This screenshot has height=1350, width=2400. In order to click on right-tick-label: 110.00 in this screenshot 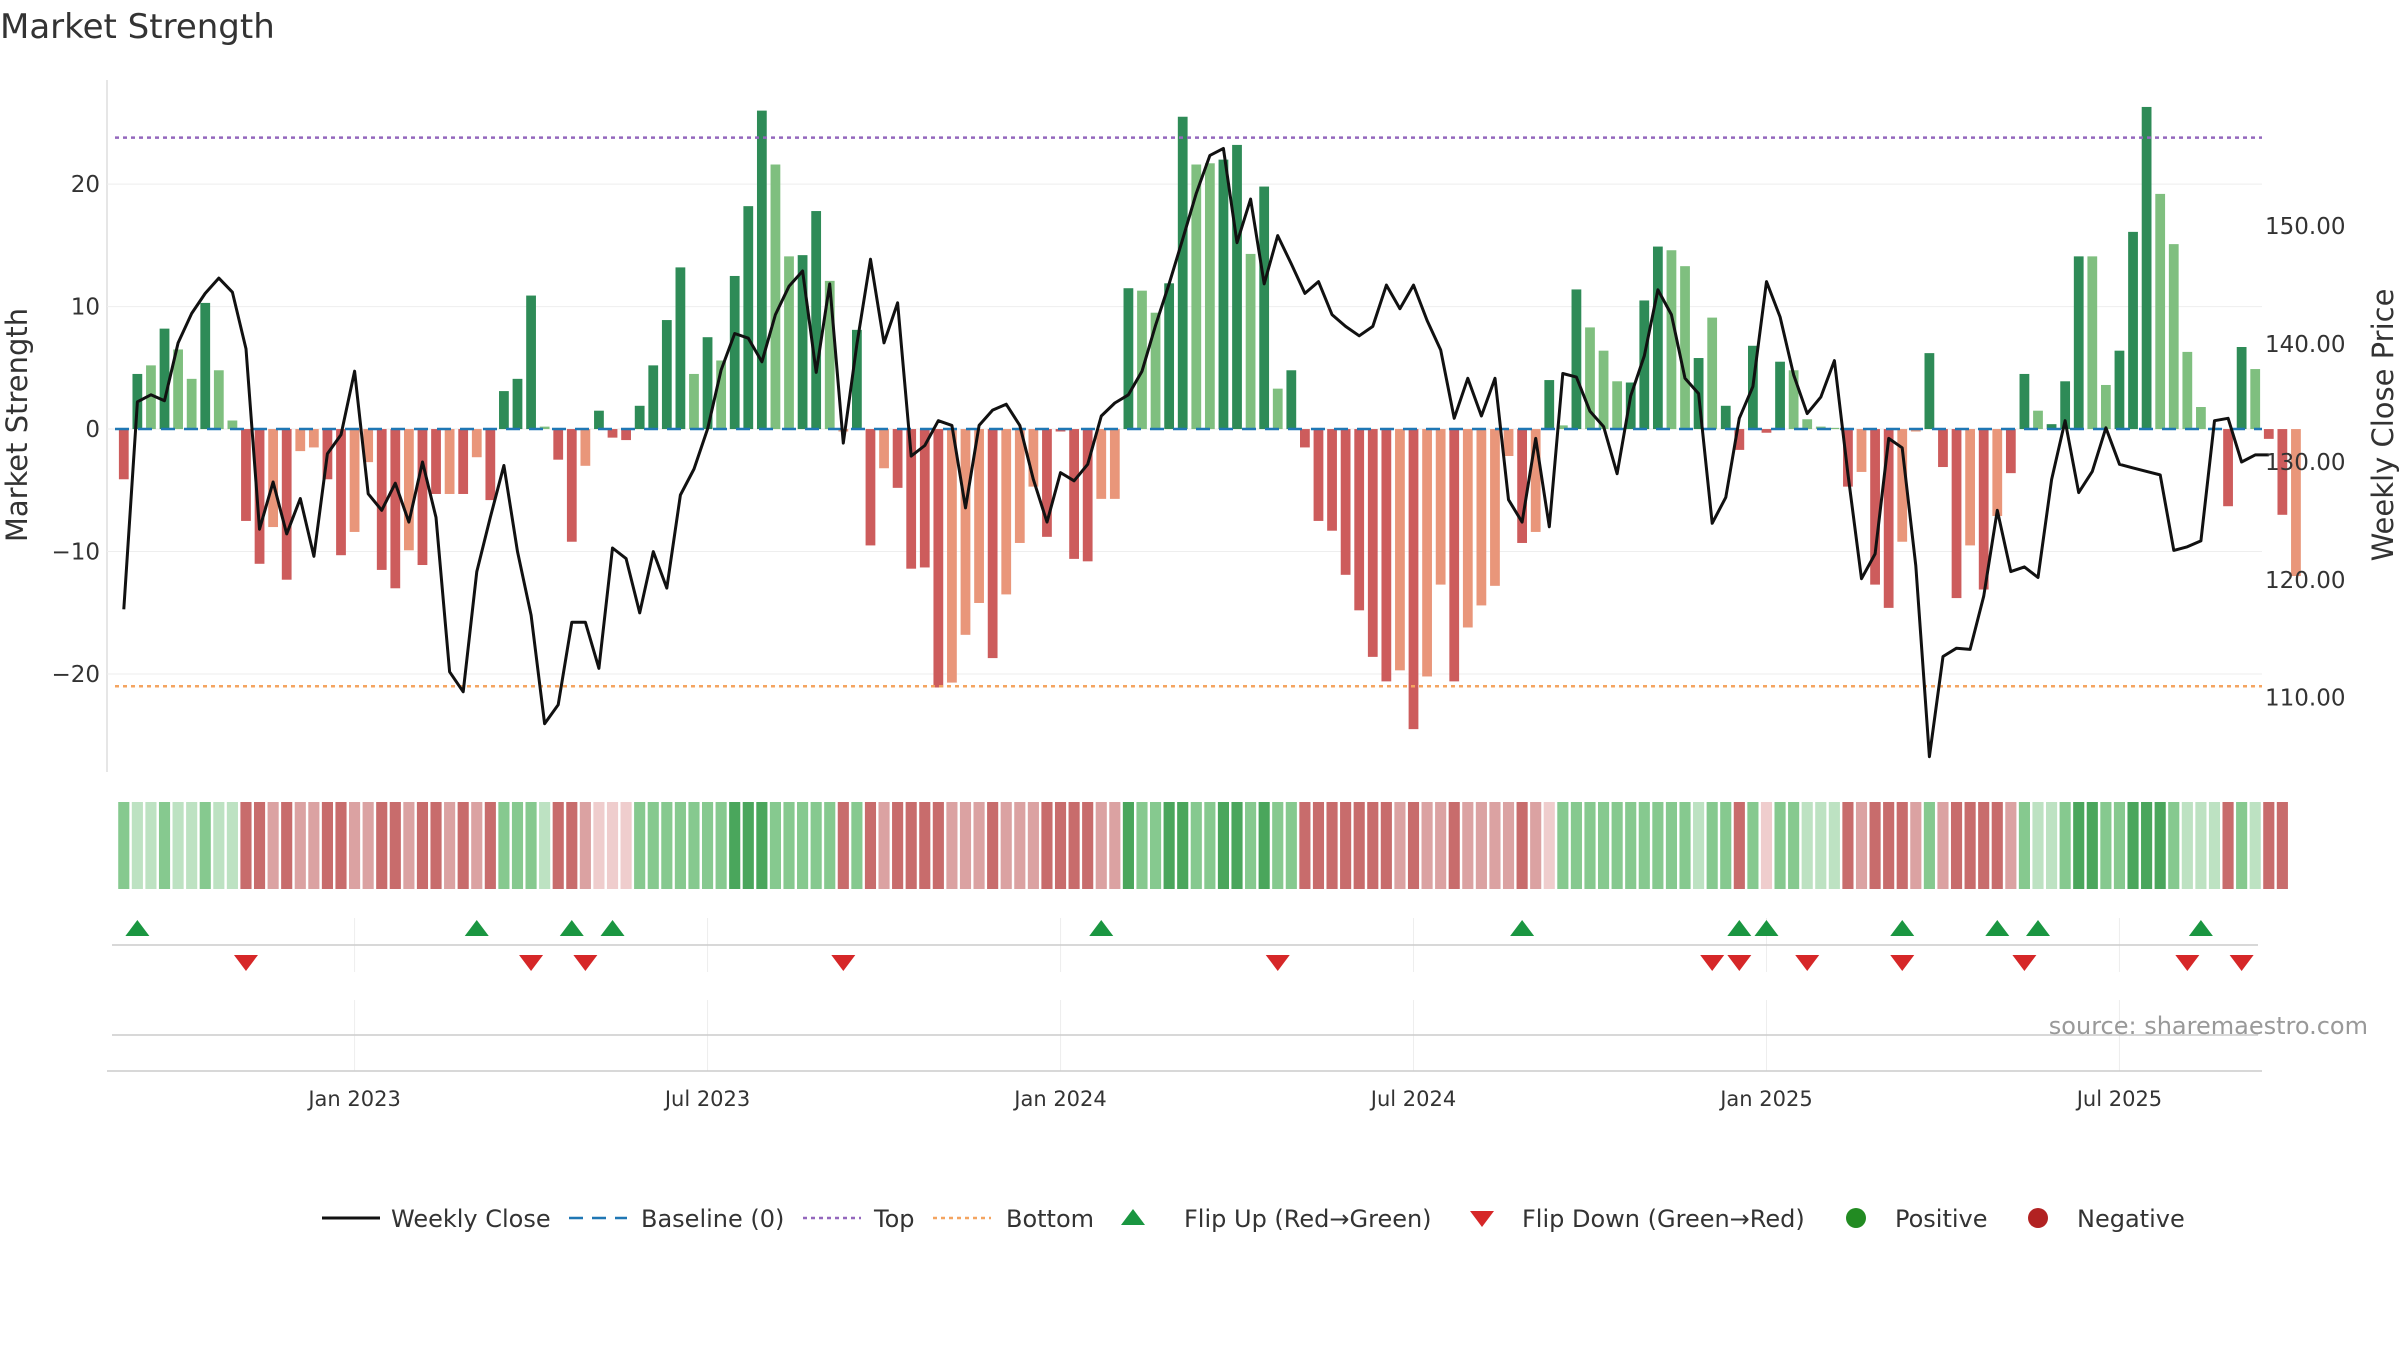, I will do `click(2305, 699)`.